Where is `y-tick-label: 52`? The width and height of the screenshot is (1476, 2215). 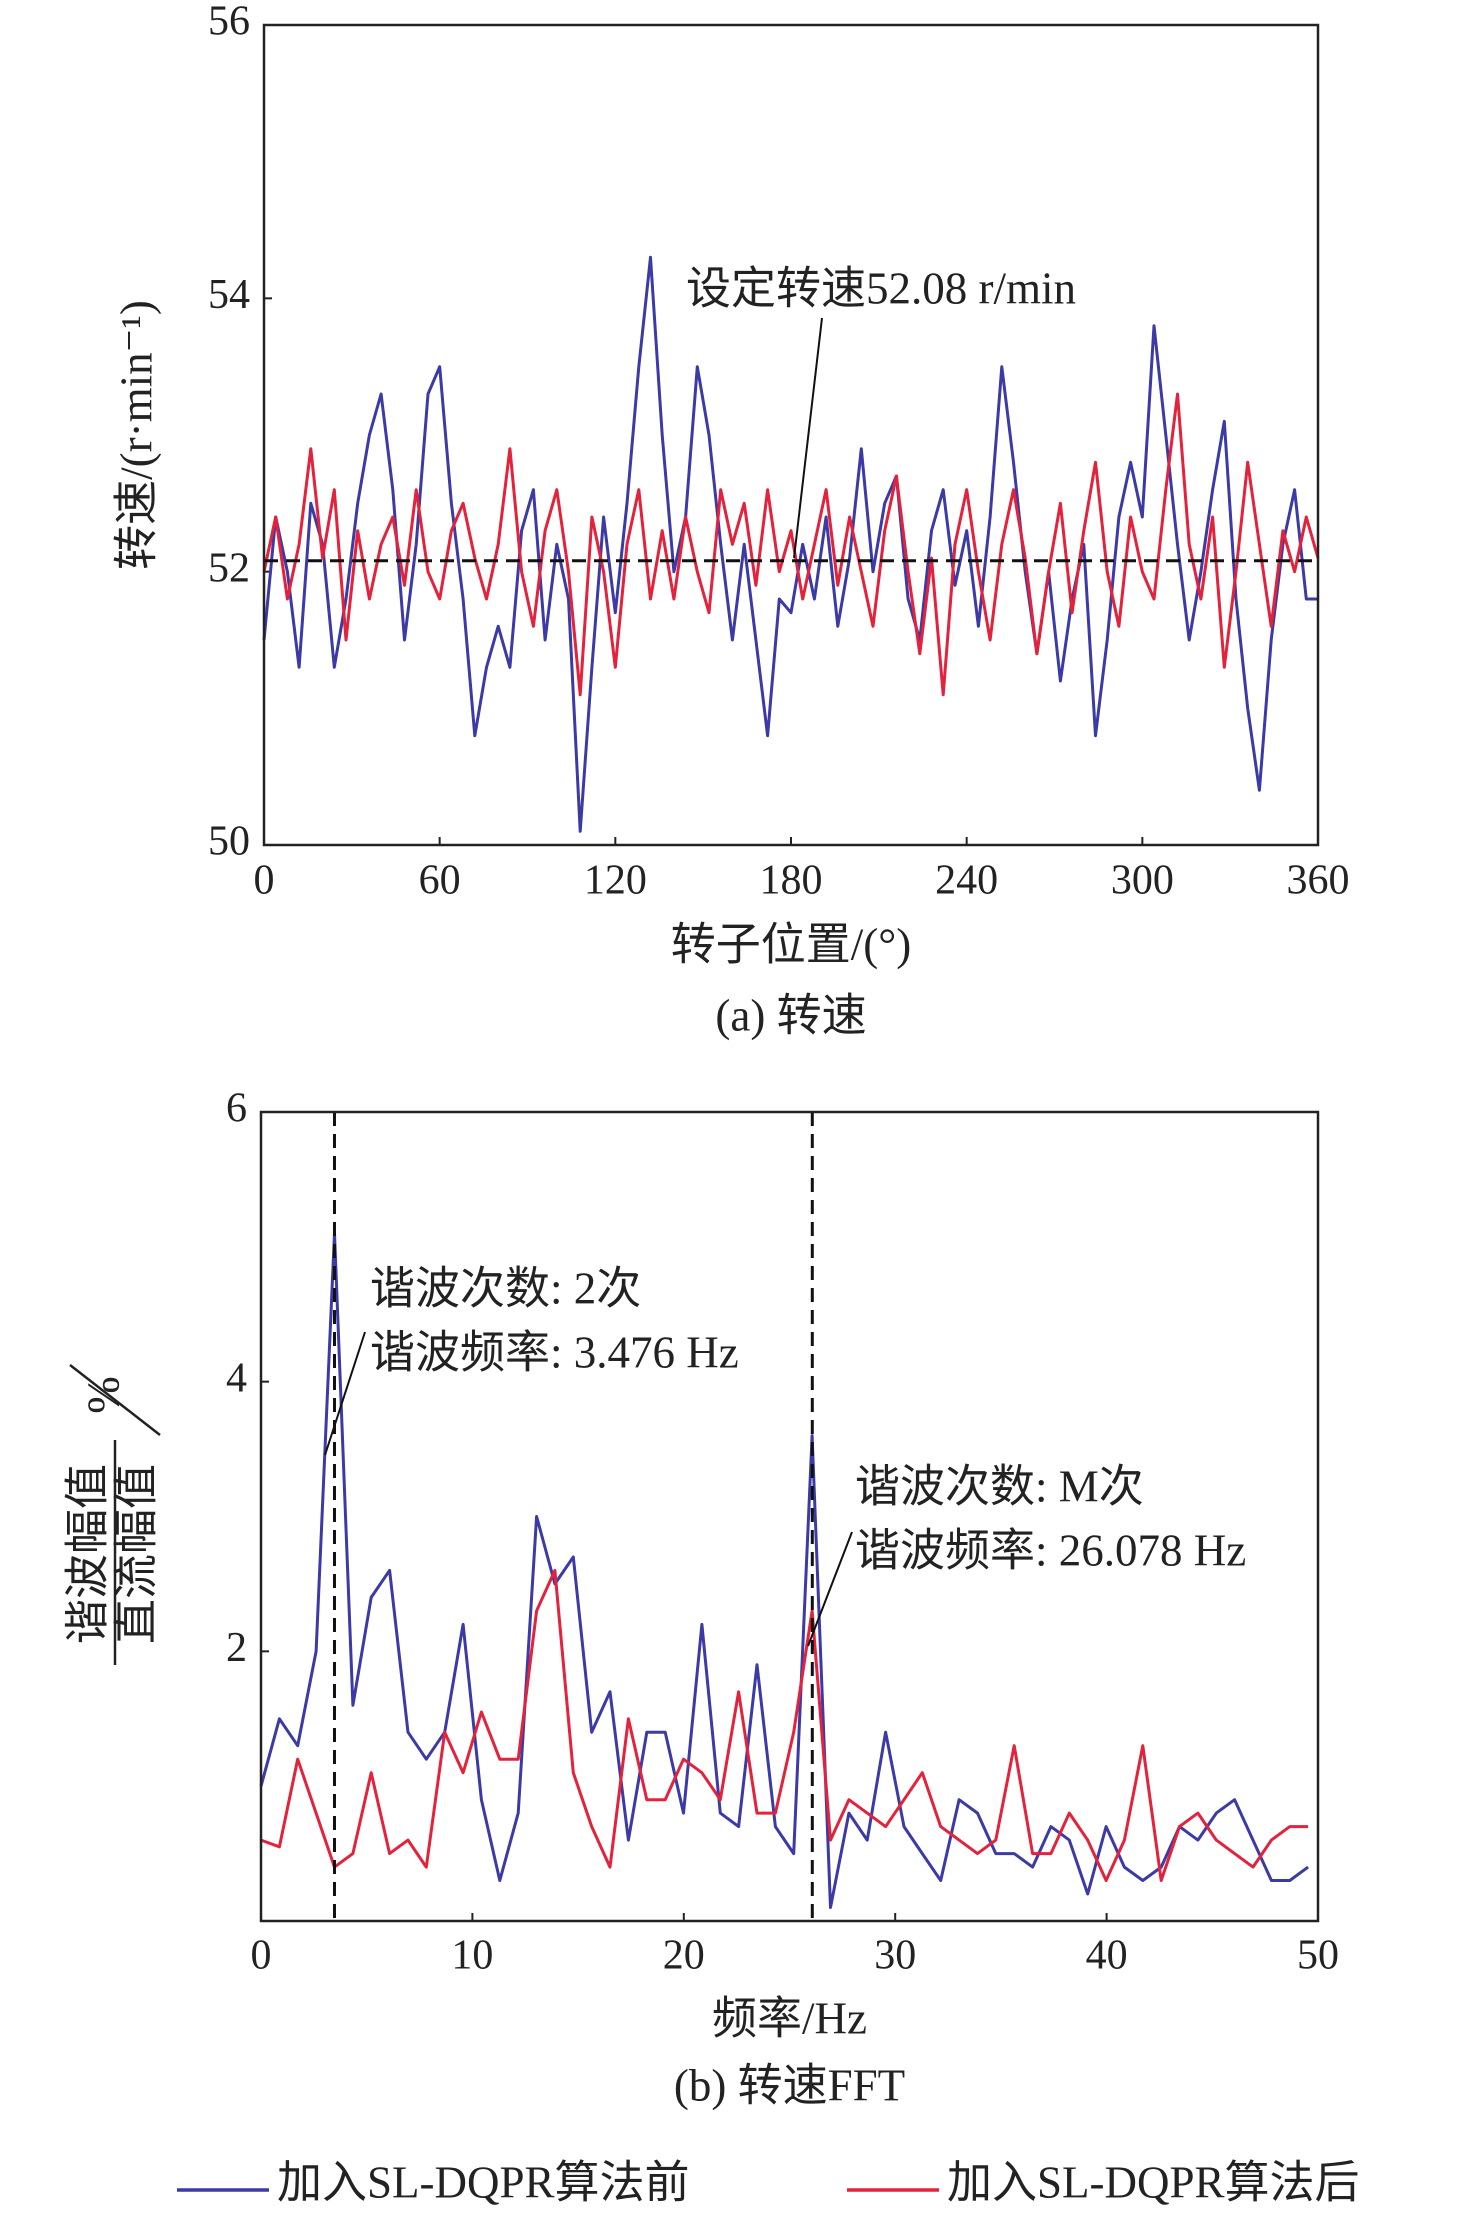
y-tick-label: 52 is located at coordinates (229, 568).